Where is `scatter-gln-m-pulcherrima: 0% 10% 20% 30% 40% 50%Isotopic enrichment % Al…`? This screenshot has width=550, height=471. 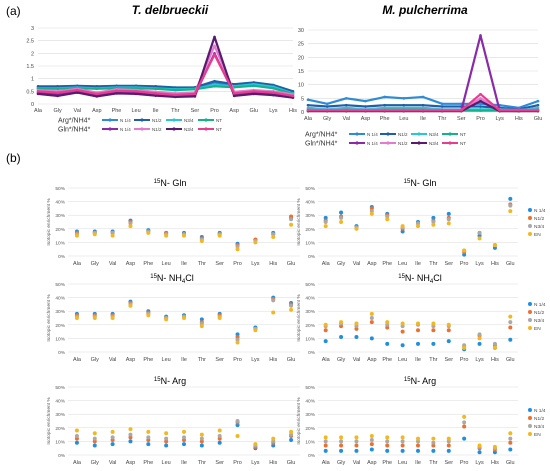 scatter-gln-m-pulcherrima: 0% 10% 20% 30% 40% 50%Isotopic enrichment % Al… is located at coordinates (421, 226).